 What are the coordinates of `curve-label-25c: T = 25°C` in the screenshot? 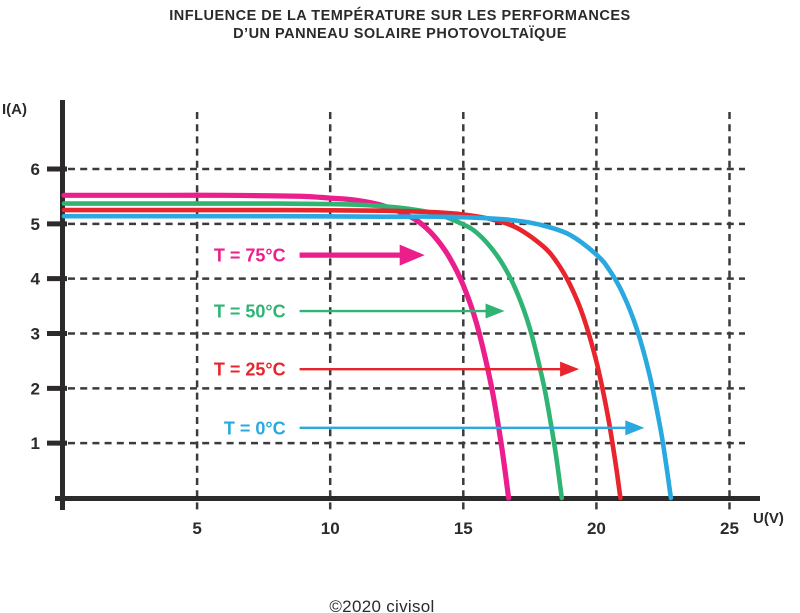 It's located at (250, 370).